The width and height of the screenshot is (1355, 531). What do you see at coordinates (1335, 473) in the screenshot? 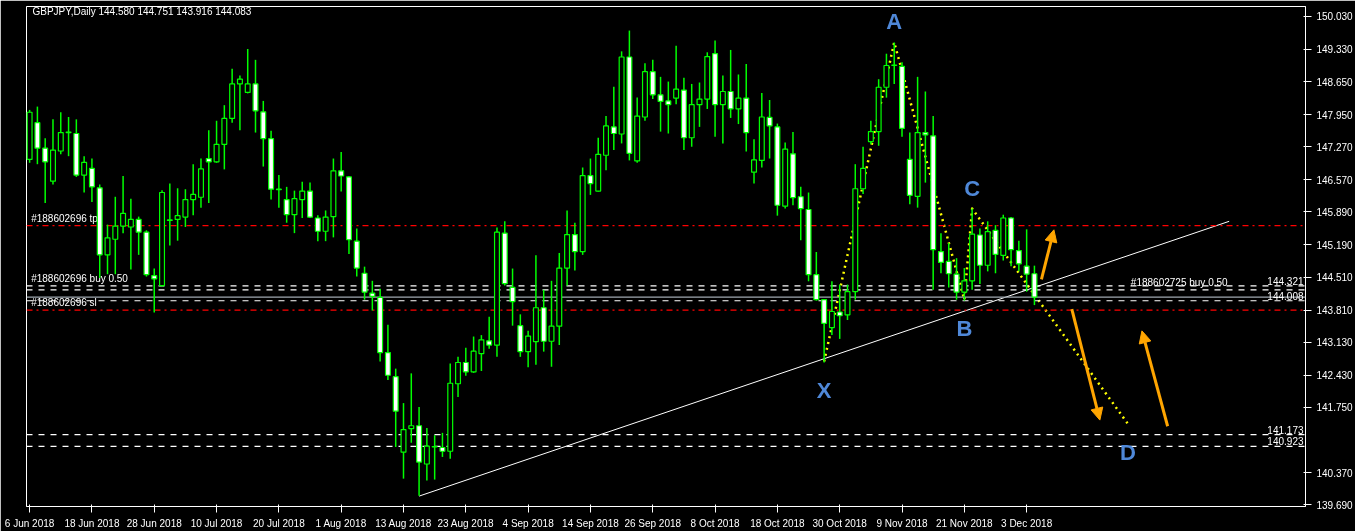
I see `y-tick-label: 140.370` at bounding box center [1335, 473].